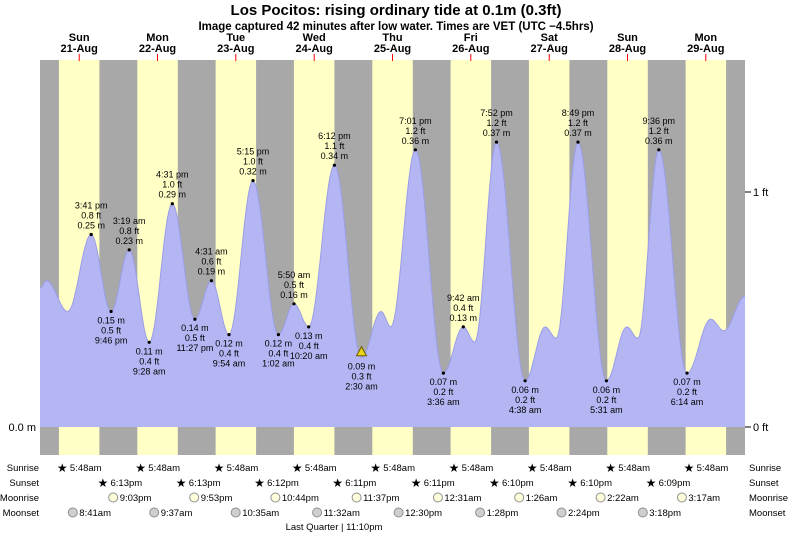  What do you see at coordinates (229, 344) in the screenshot?
I see `annotation-line: 0.12 m` at bounding box center [229, 344].